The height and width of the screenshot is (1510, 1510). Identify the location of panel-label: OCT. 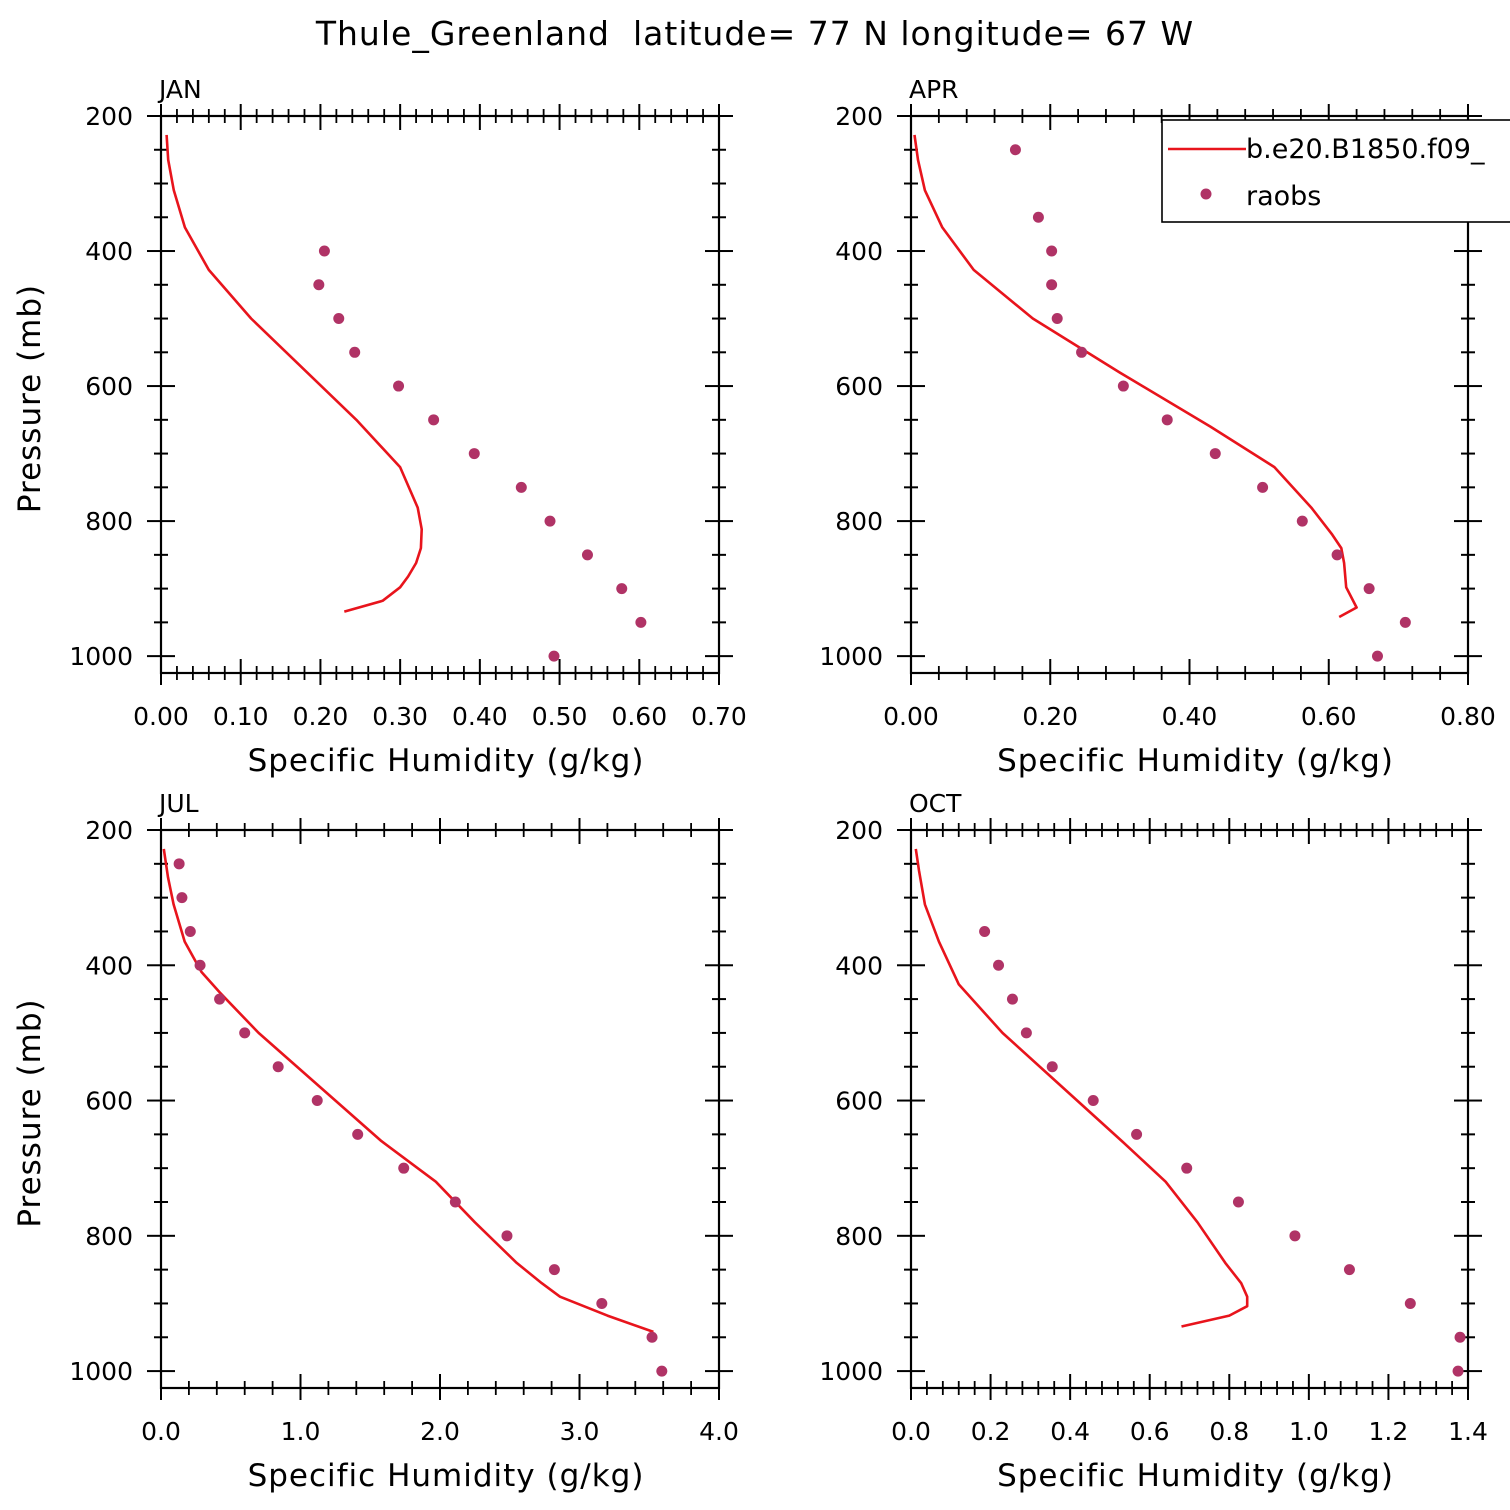
(935, 803).